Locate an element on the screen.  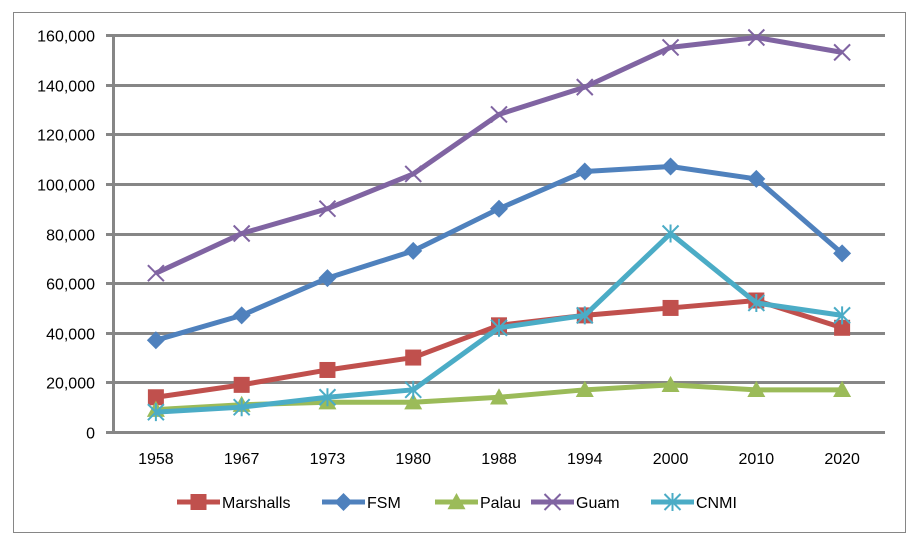
y-tick-label: 60,000 is located at coordinates (70, 285).